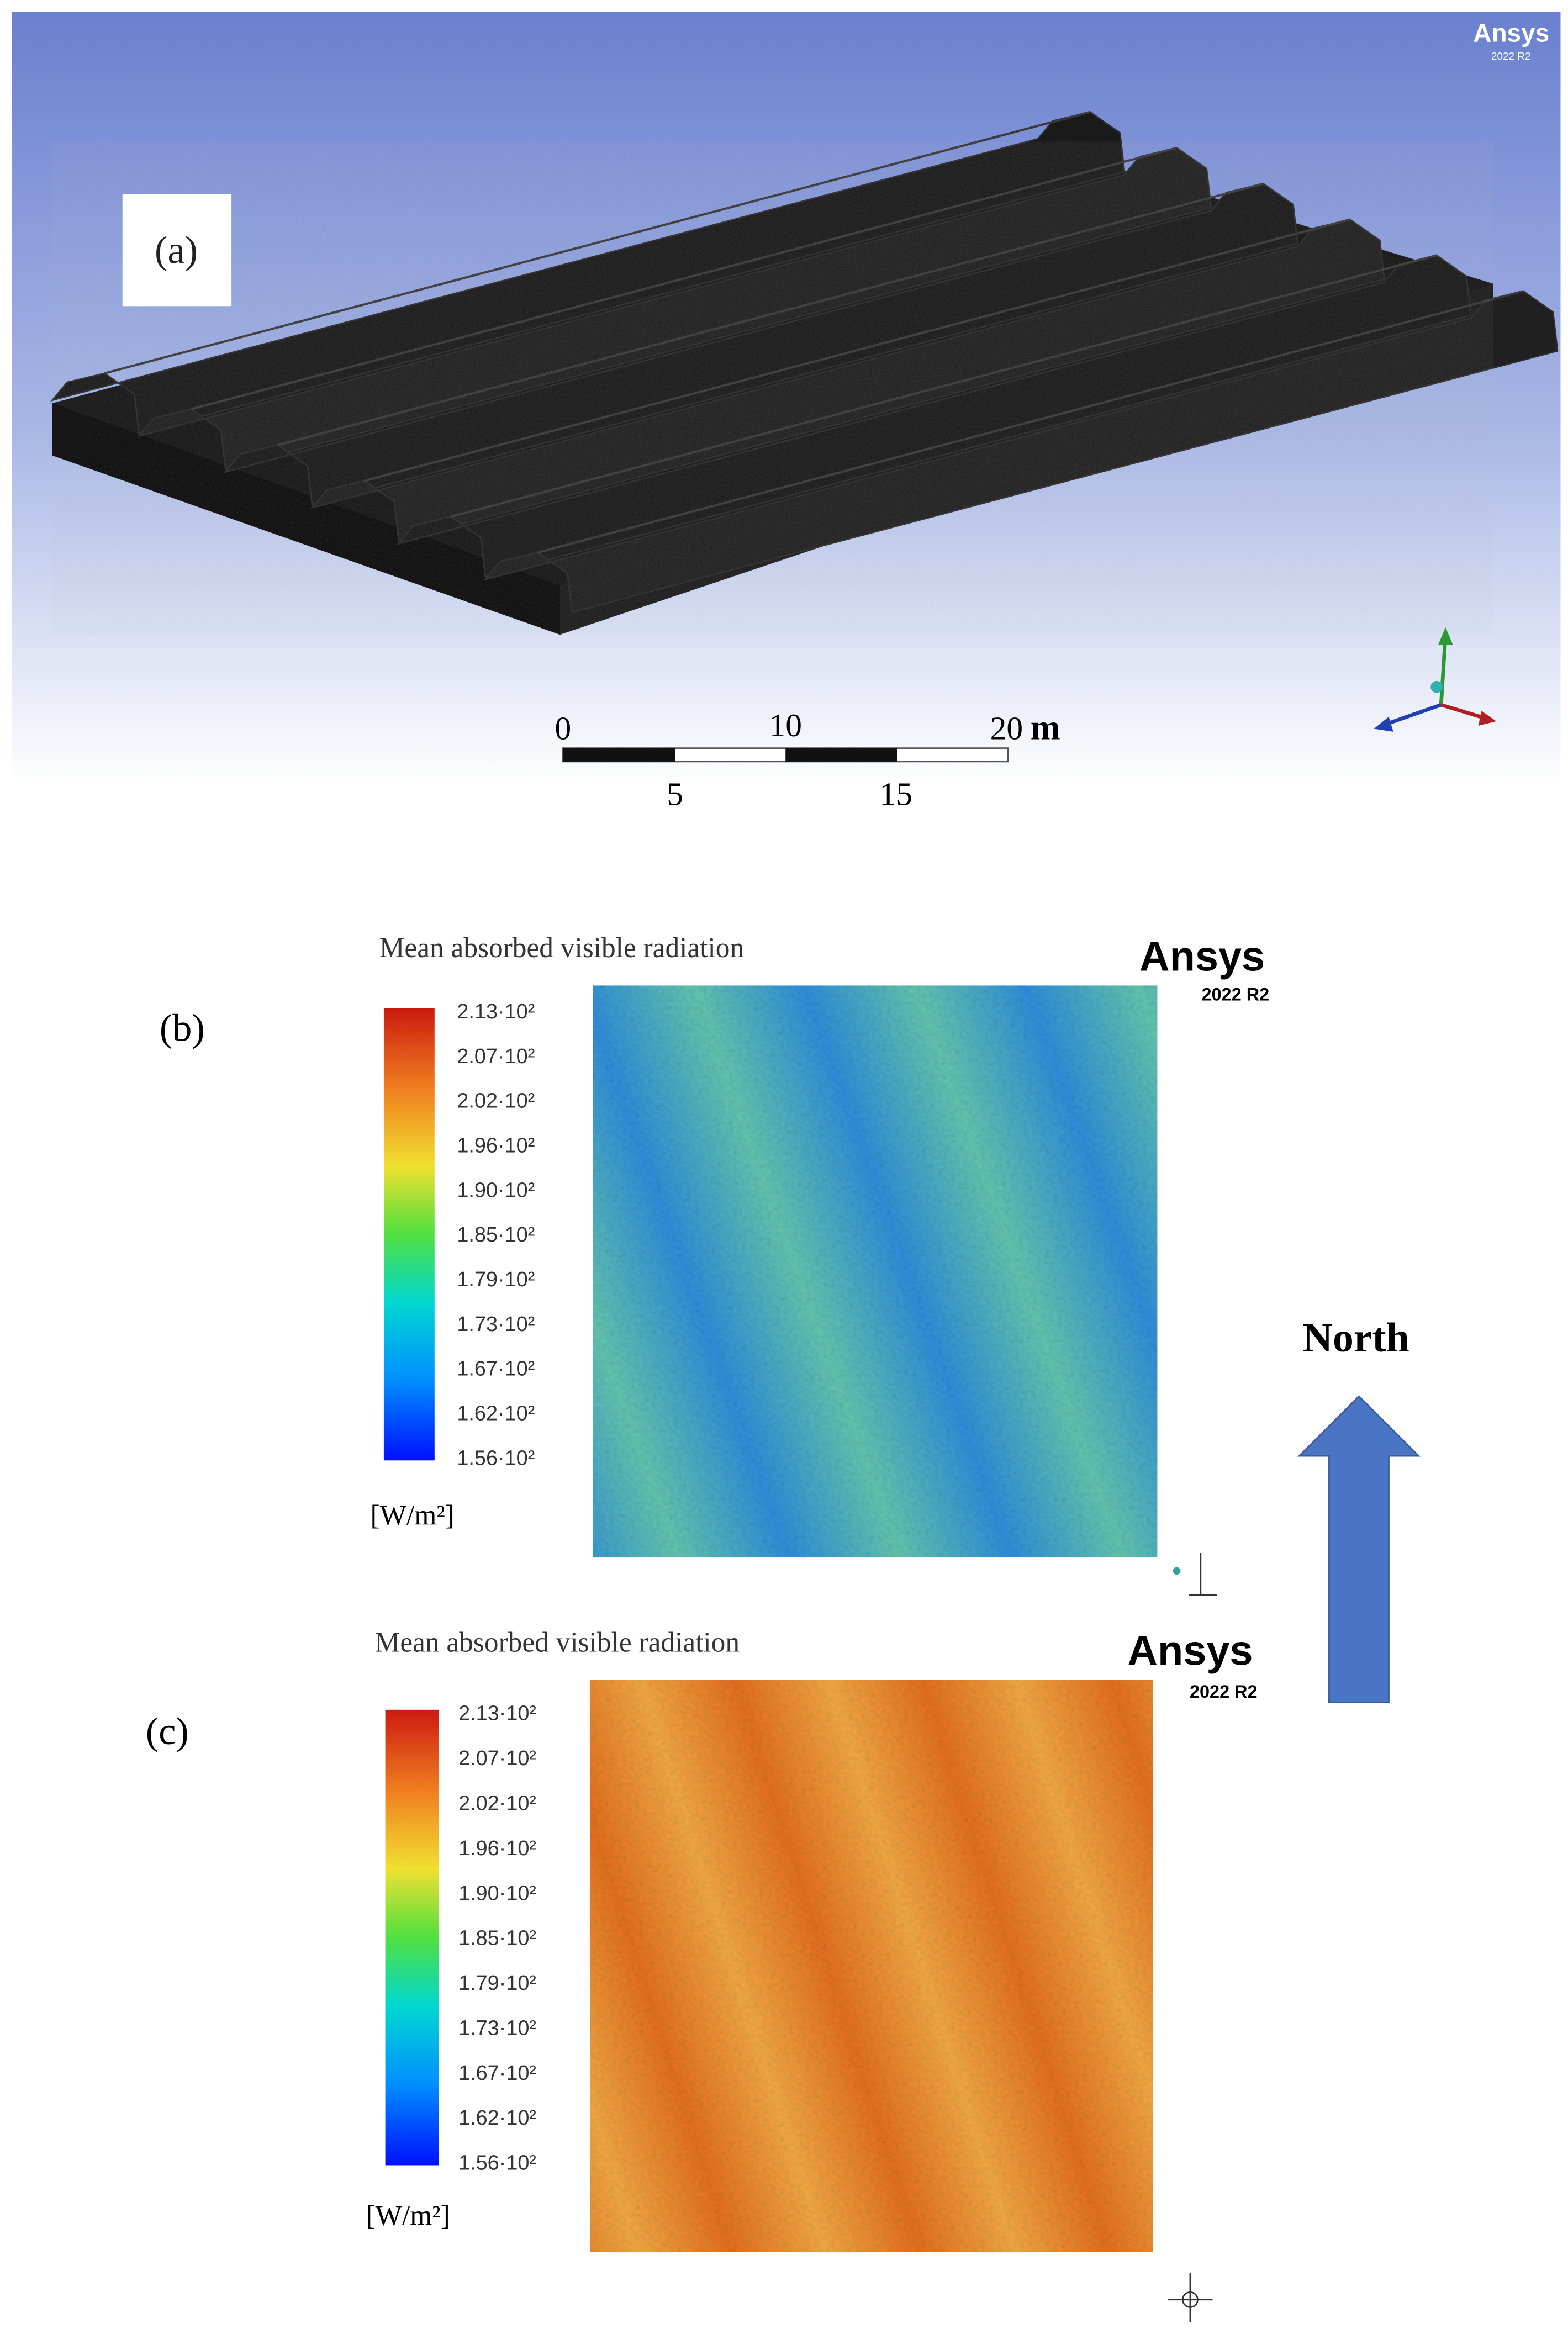 The width and height of the screenshot is (1568, 2334). What do you see at coordinates (1435, 679) in the screenshot?
I see `axis-triad` at bounding box center [1435, 679].